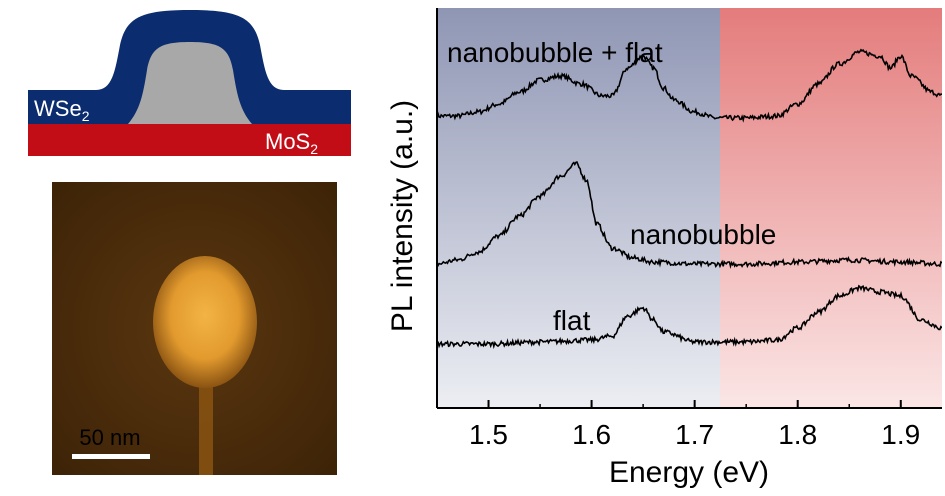  What do you see at coordinates (287, 141) in the screenshot?
I see `mos2-label-text: MoS` at bounding box center [287, 141].